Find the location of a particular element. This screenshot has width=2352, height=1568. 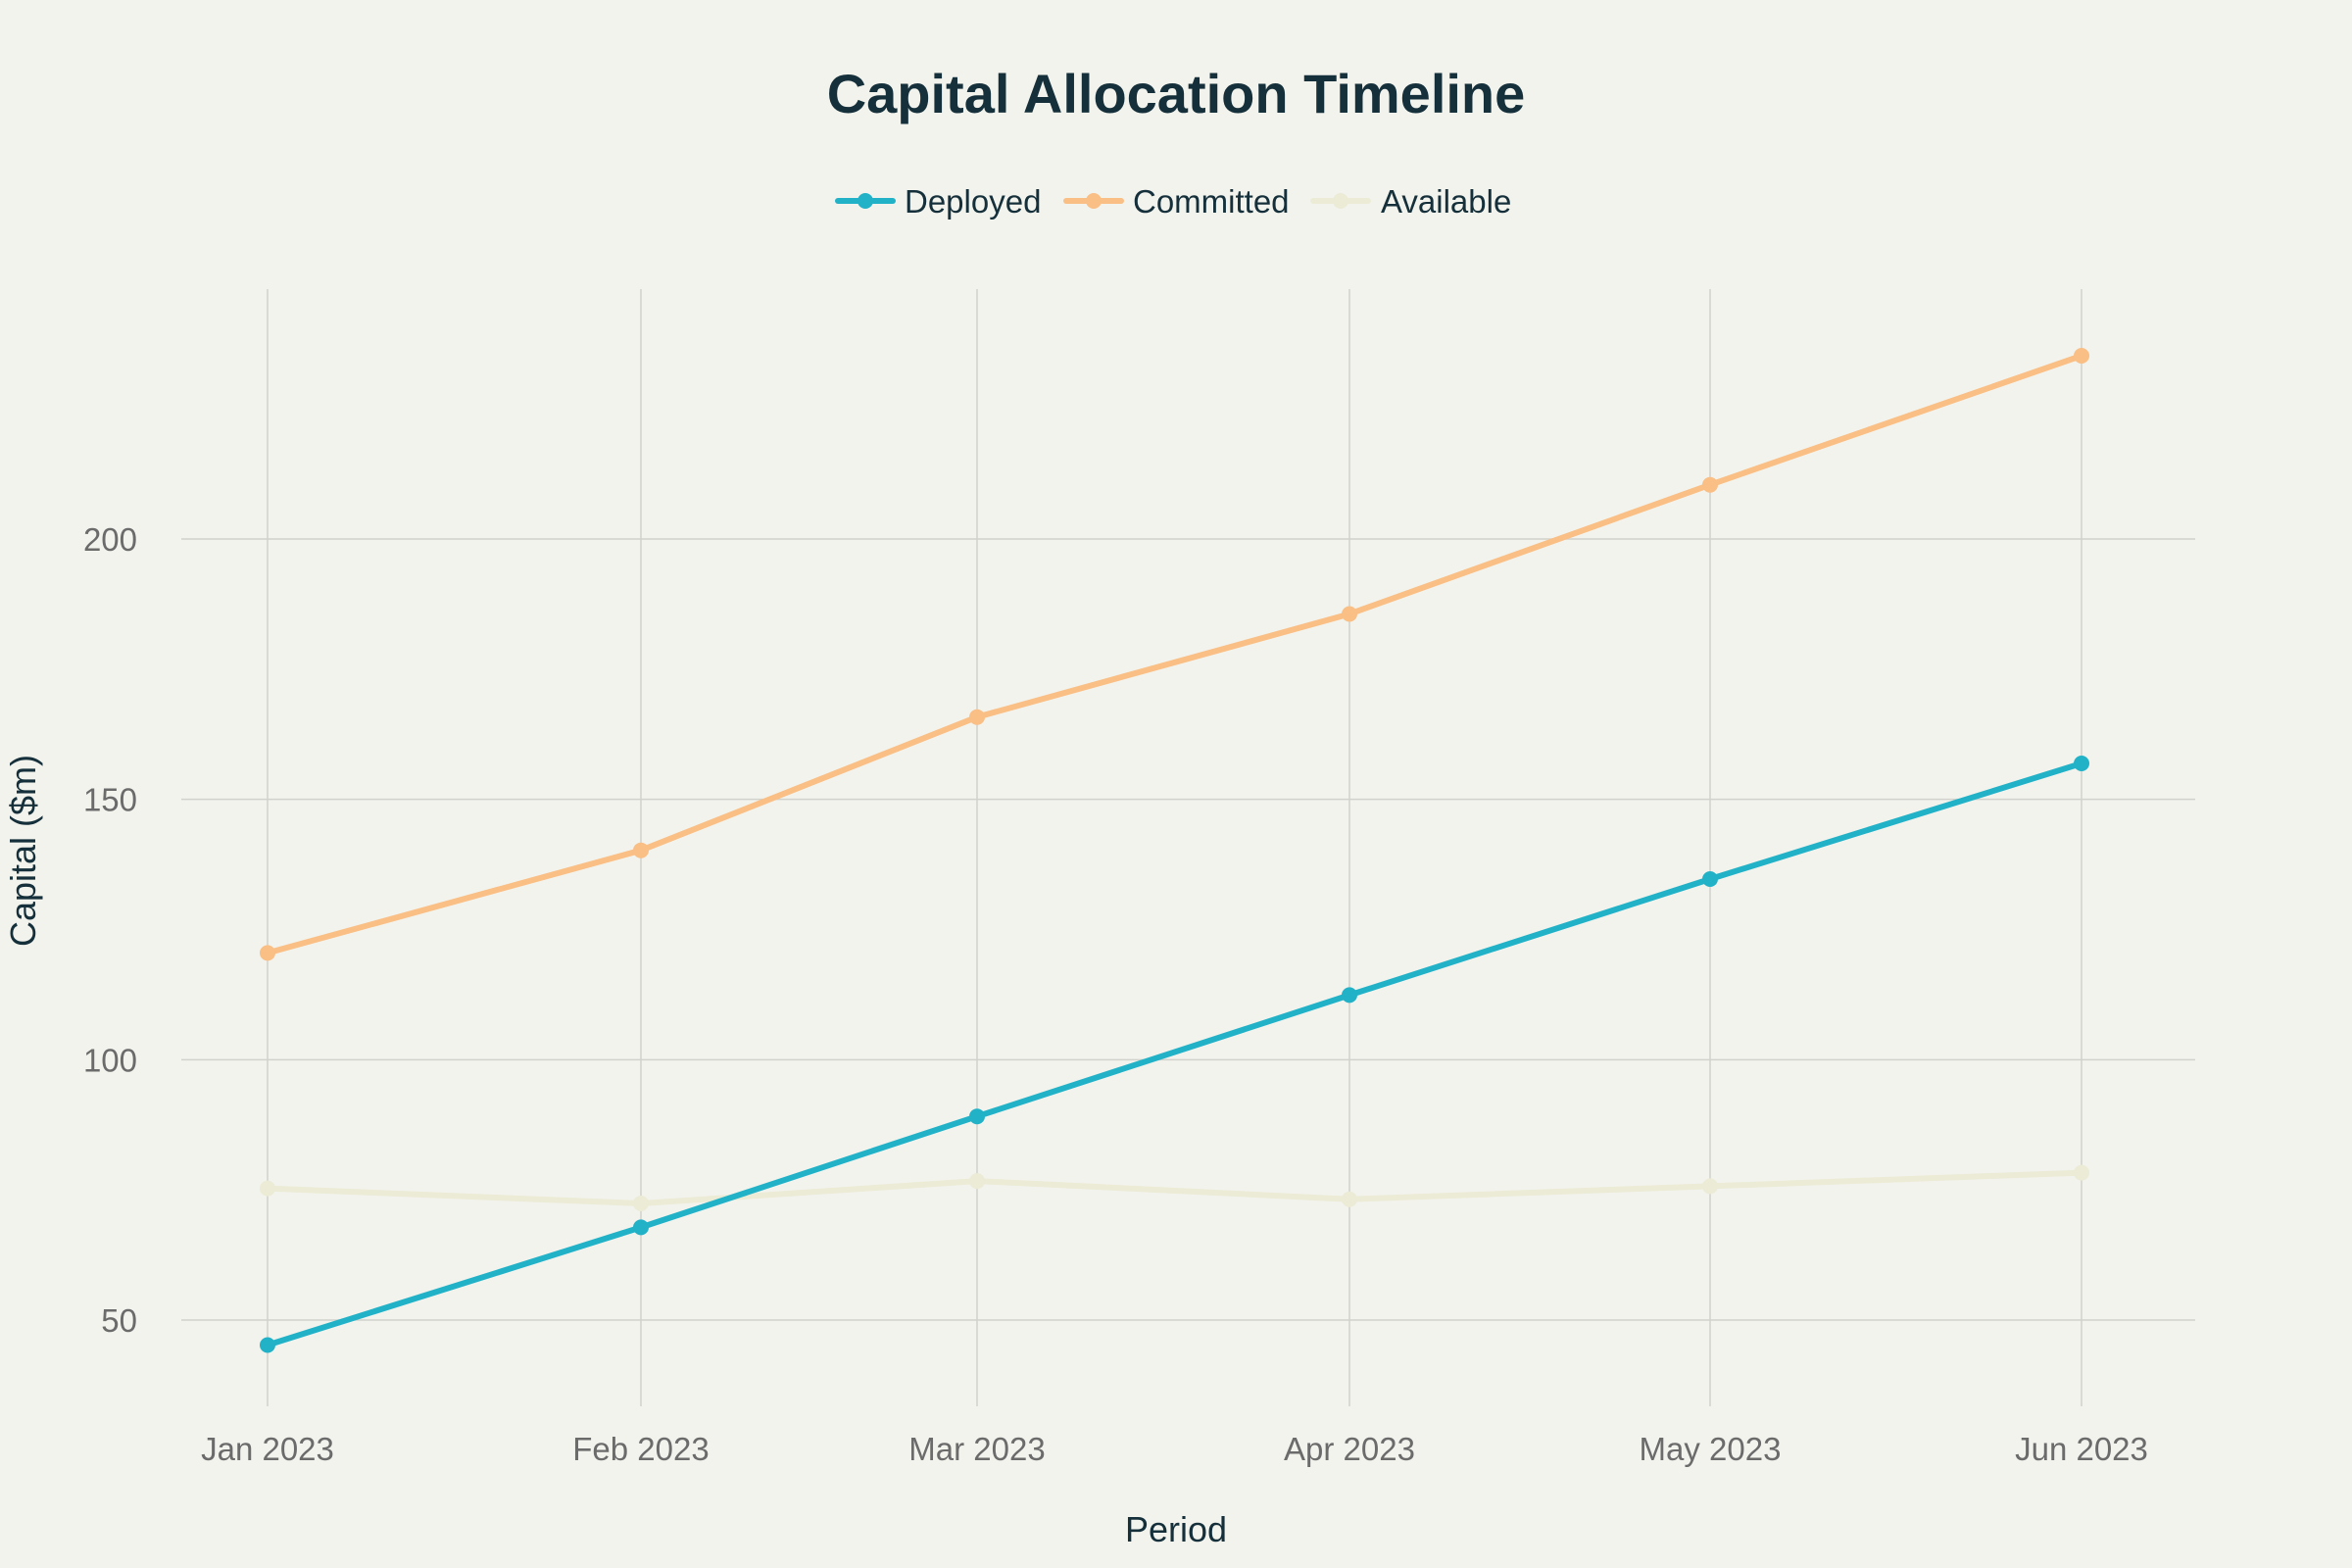

legend-item-deployed: Deployed is located at coordinates (938, 201).